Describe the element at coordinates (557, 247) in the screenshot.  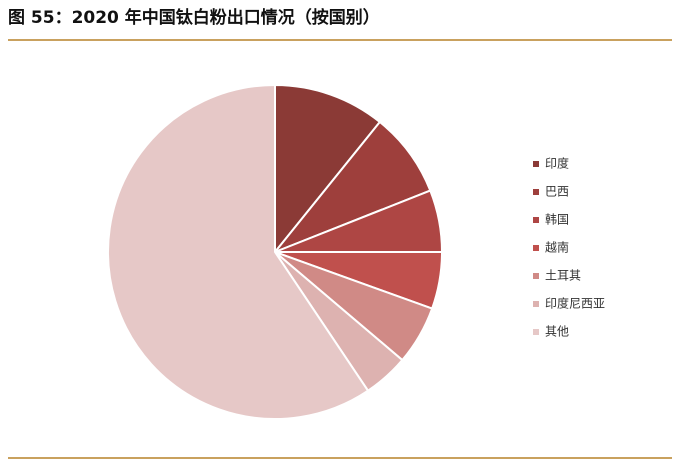
I see `legend-label: 越南` at that location.